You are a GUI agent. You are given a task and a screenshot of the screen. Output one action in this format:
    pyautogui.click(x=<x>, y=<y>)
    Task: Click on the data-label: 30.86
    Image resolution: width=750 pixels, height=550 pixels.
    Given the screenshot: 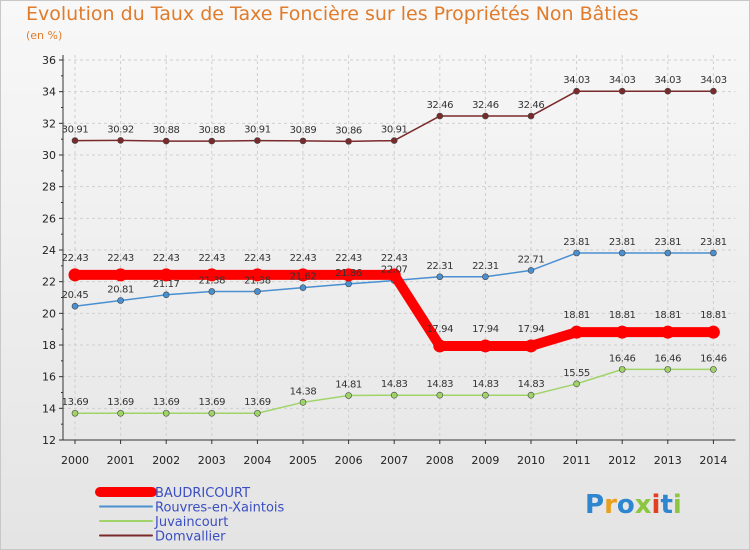 What is the action you would take?
    pyautogui.click(x=348, y=130)
    